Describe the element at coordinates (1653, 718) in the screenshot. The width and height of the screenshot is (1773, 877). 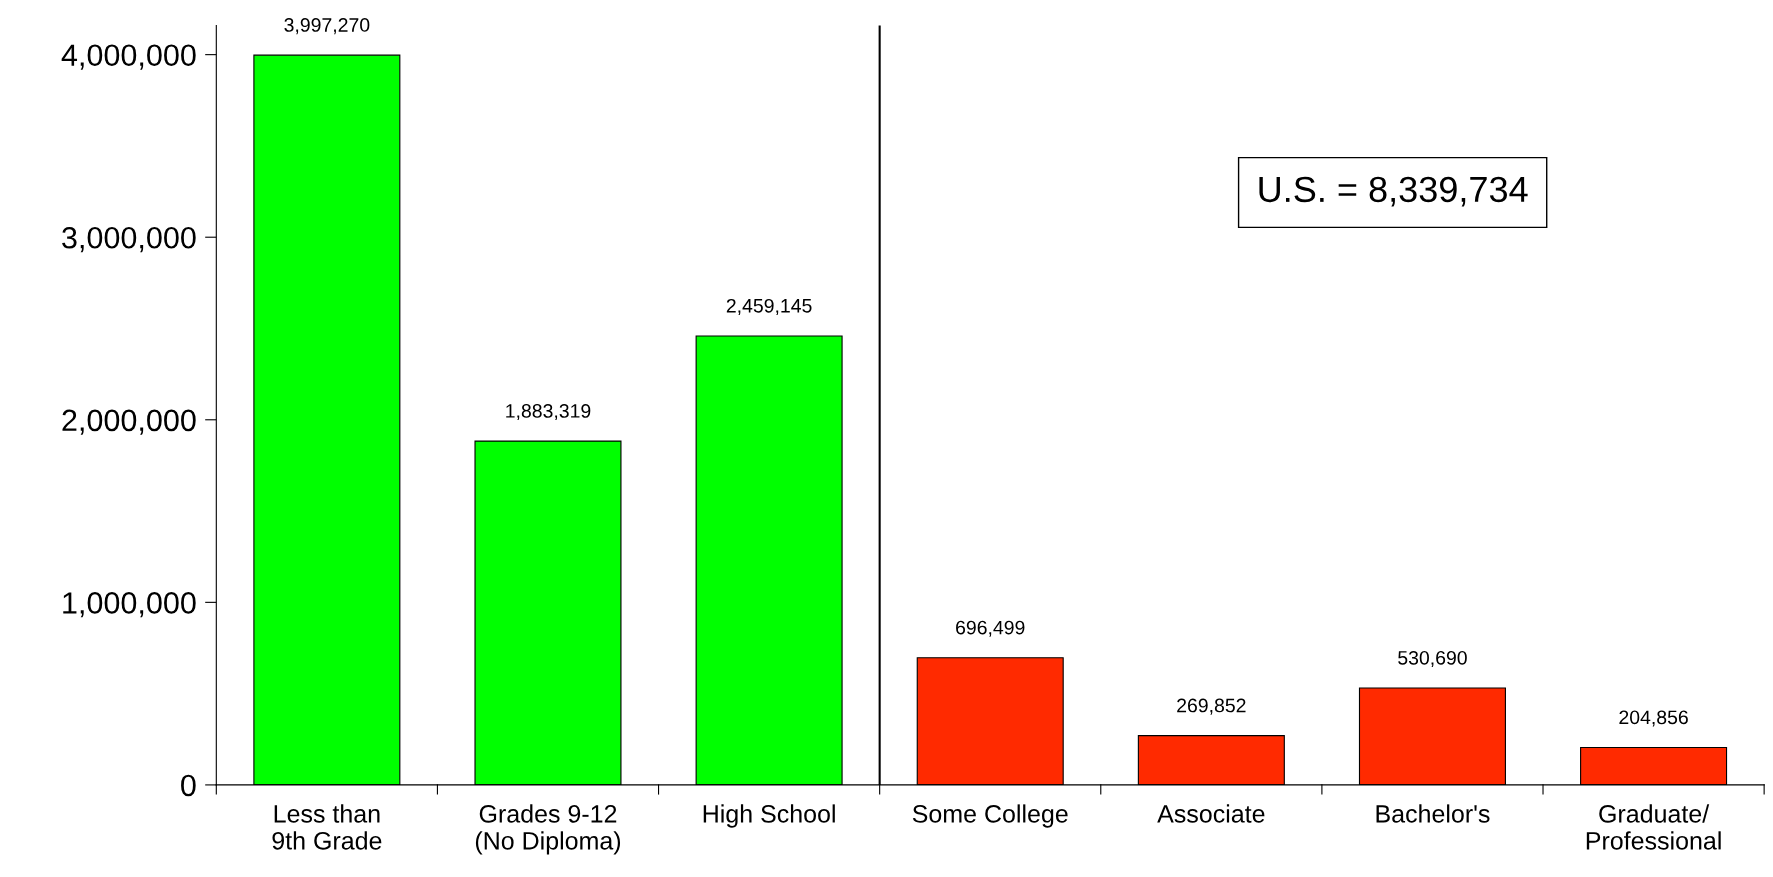
I see `data-label: 204,856` at that location.